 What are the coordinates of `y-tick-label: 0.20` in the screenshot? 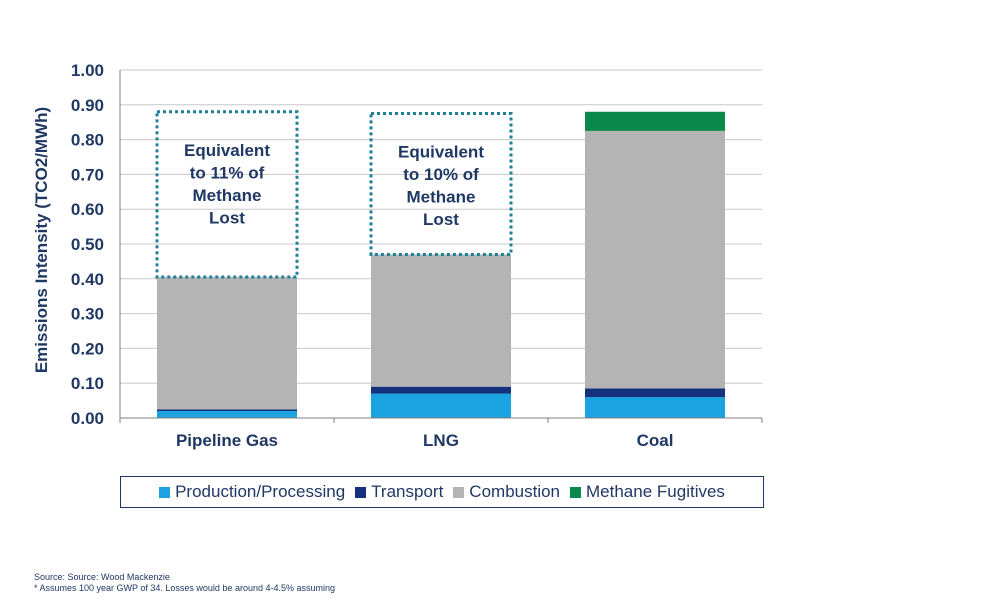 It's located at (87, 348).